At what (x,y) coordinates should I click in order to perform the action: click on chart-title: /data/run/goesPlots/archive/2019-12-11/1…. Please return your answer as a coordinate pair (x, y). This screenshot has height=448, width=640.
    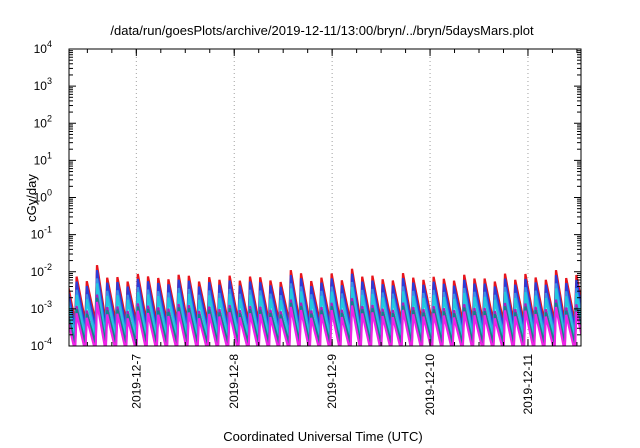
    Looking at the image, I should click on (322, 30).